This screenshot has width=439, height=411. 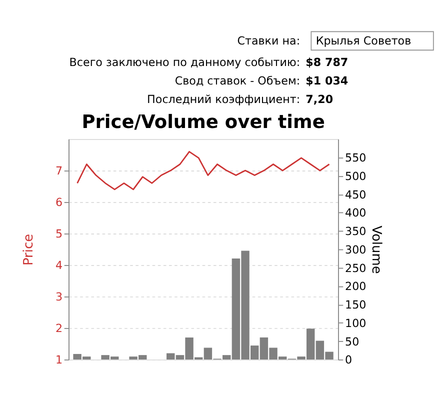 What do you see at coordinates (59, 171) in the screenshot?
I see `y-tick-label: 7` at bounding box center [59, 171].